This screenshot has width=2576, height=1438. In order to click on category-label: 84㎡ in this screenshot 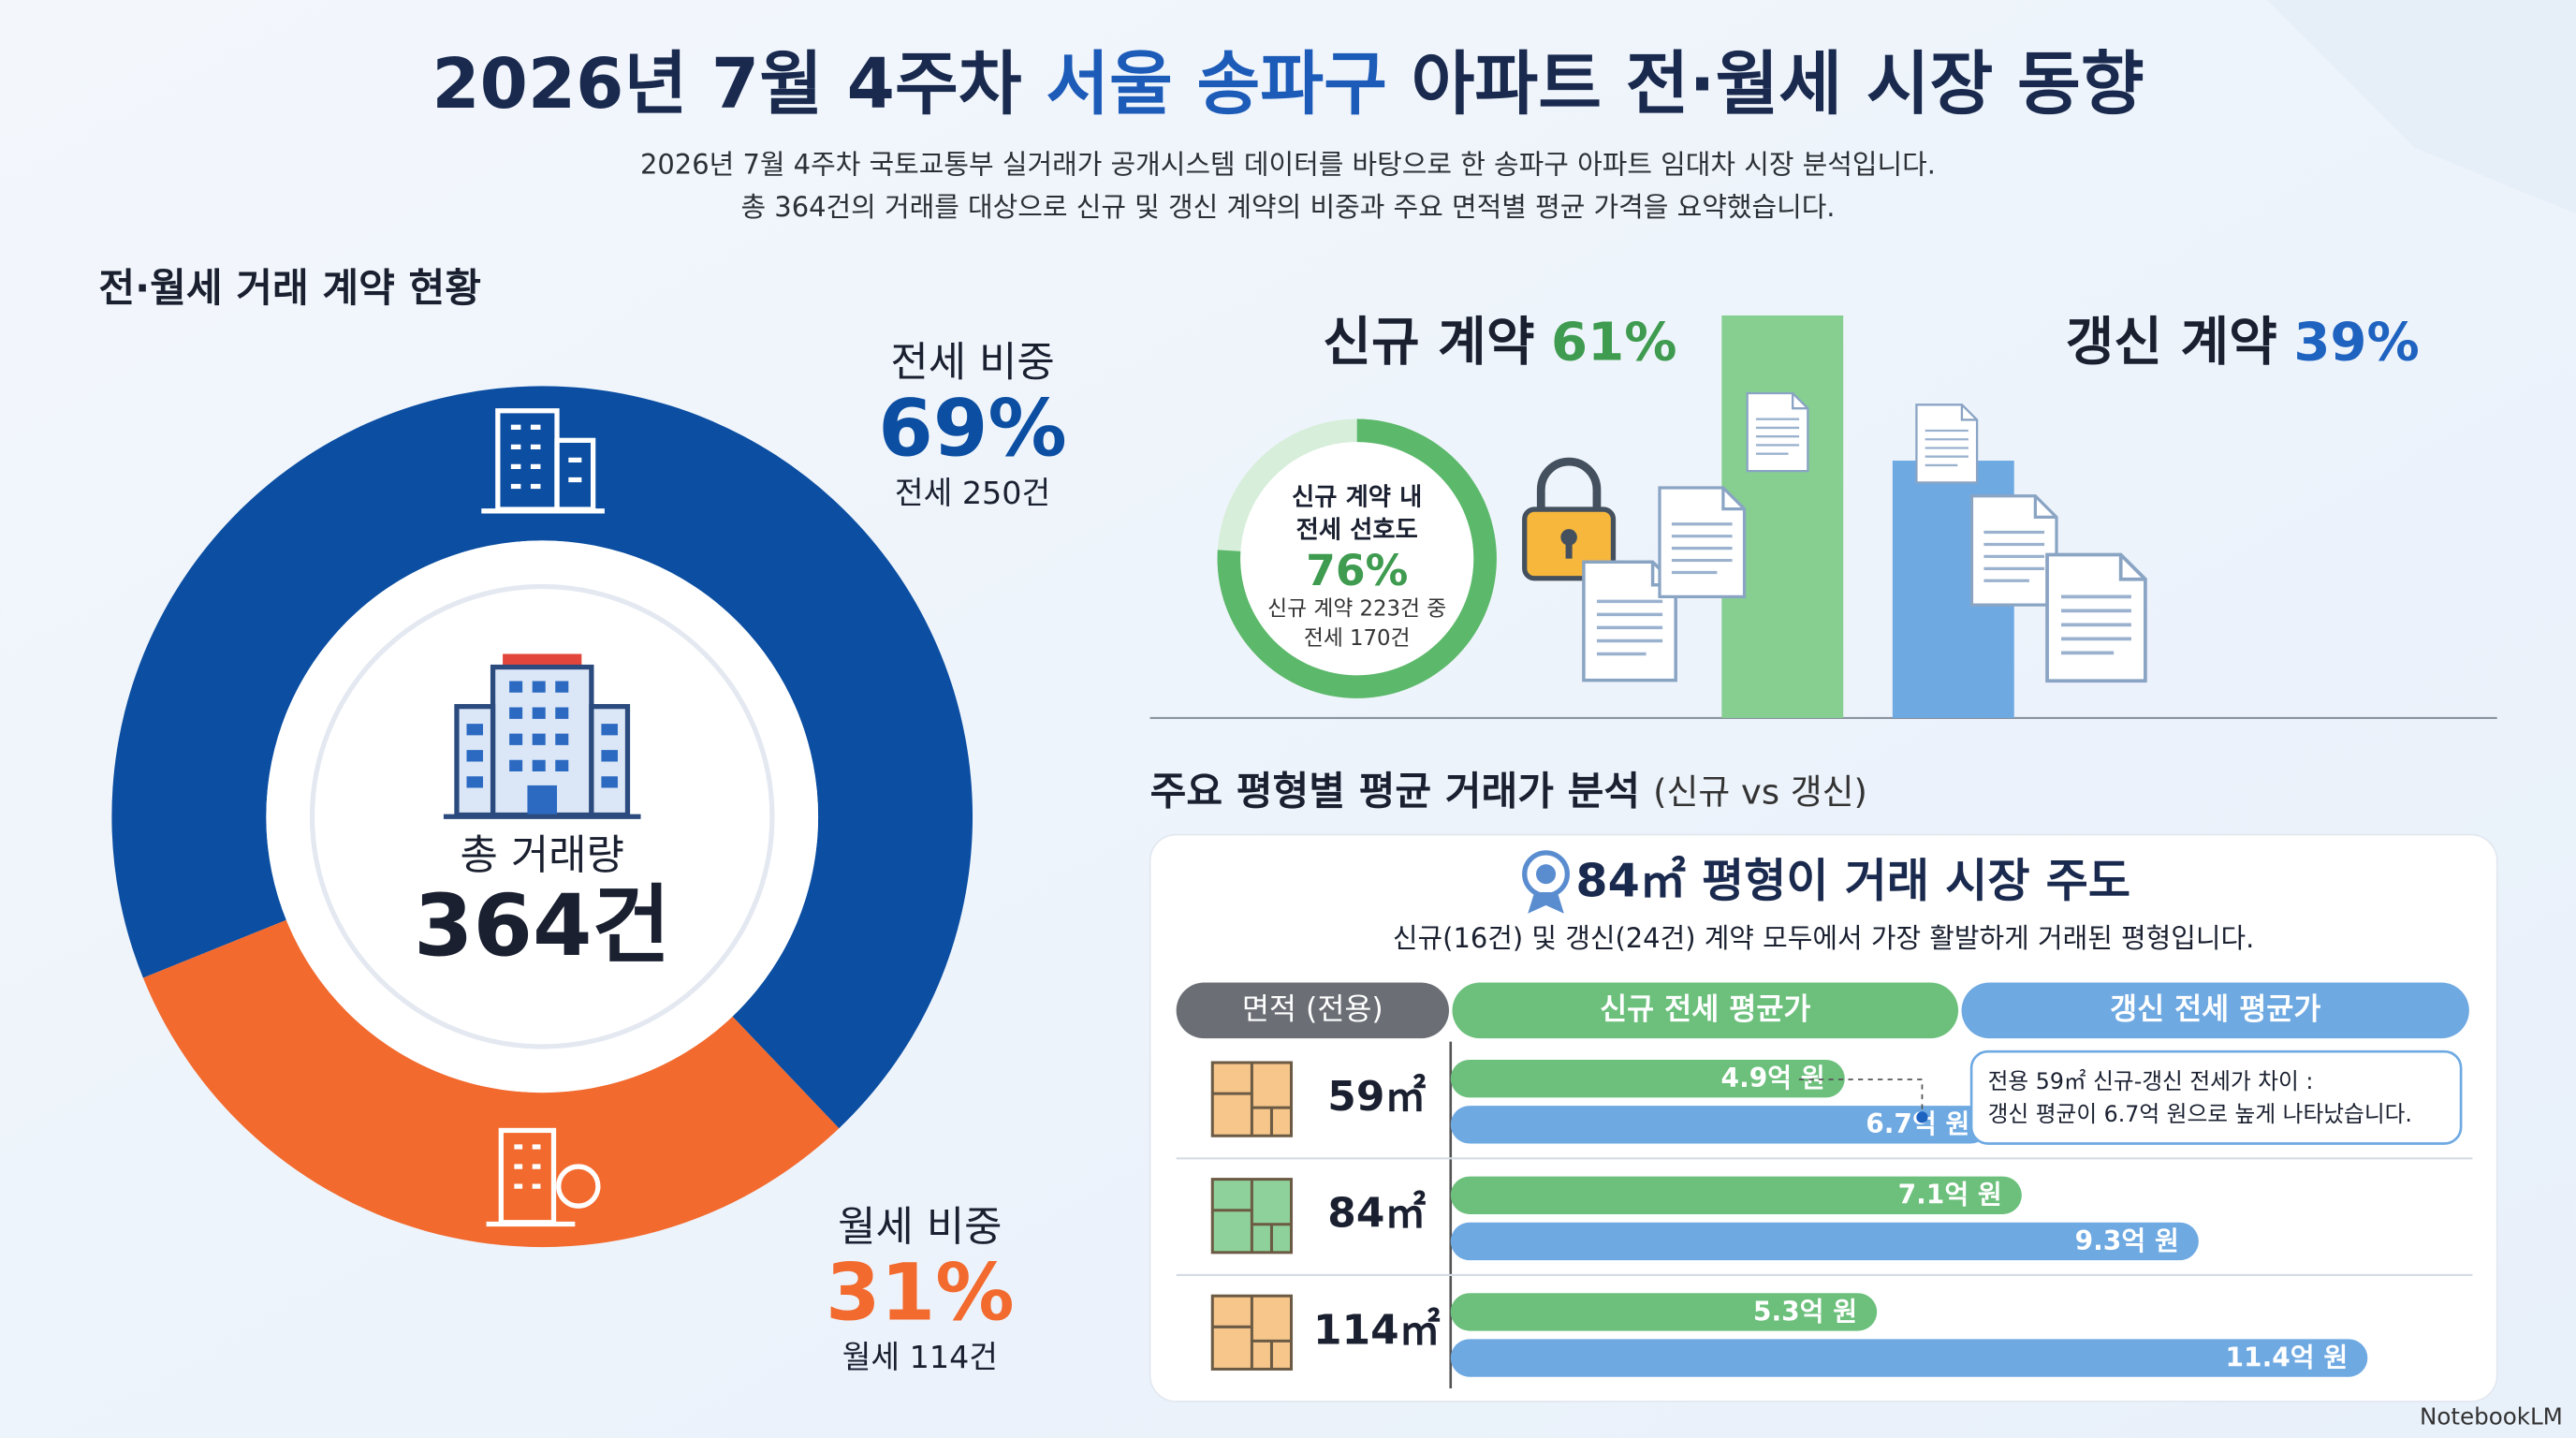, I will do `click(1376, 1214)`.